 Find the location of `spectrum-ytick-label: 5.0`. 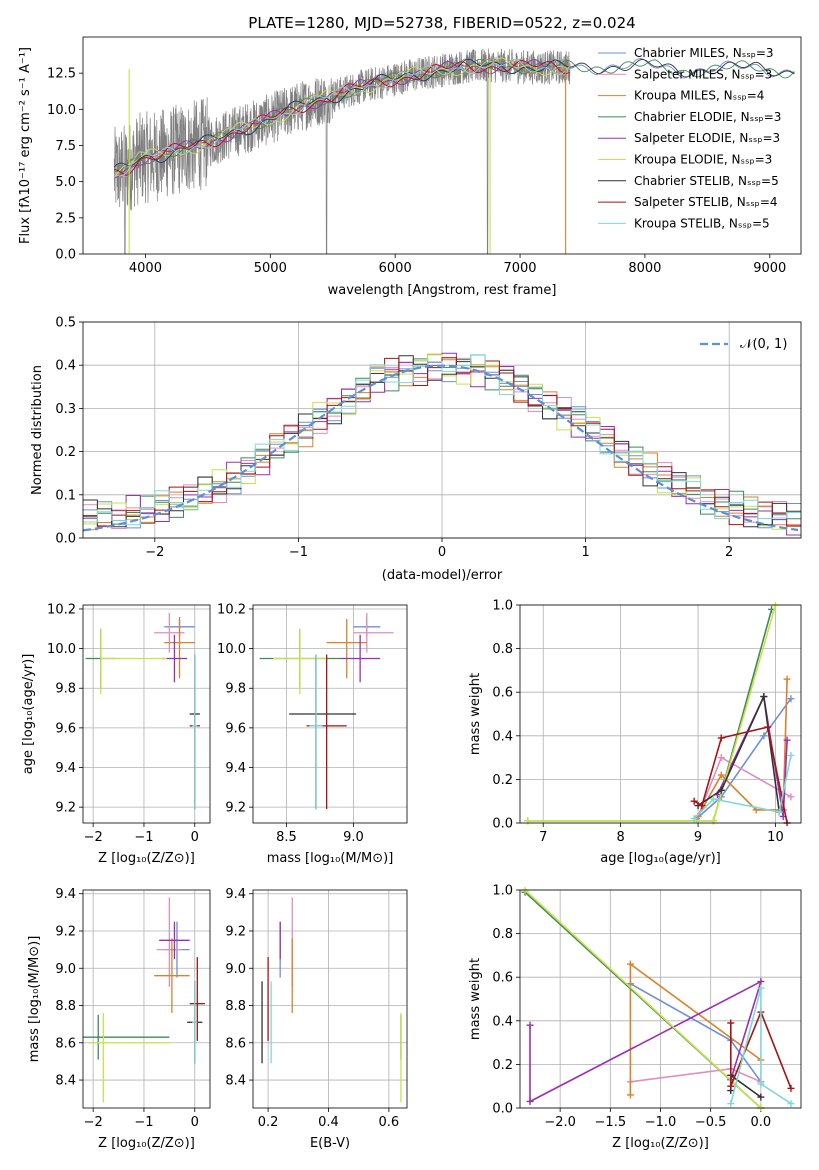

spectrum-ytick-label: 5.0 is located at coordinates (65, 182).